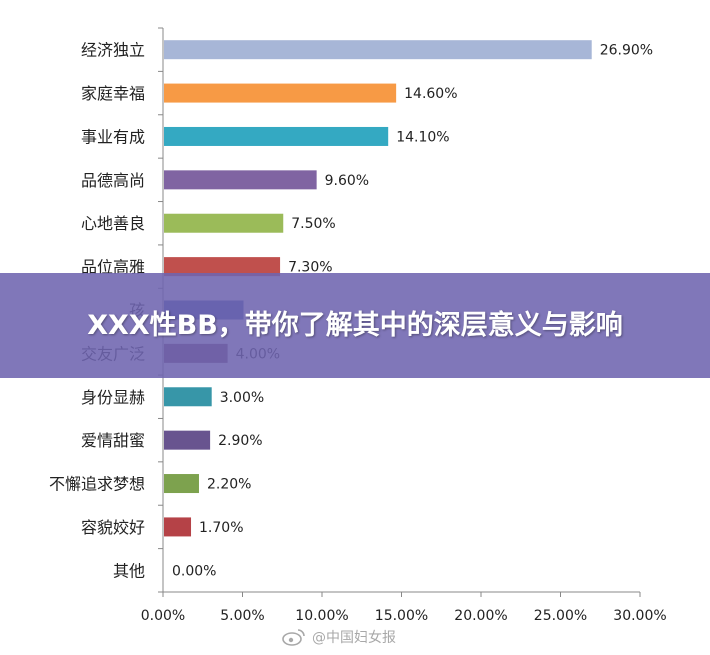 The image size is (710, 655). What do you see at coordinates (129, 570) in the screenshot?
I see `category-label: 其他` at bounding box center [129, 570].